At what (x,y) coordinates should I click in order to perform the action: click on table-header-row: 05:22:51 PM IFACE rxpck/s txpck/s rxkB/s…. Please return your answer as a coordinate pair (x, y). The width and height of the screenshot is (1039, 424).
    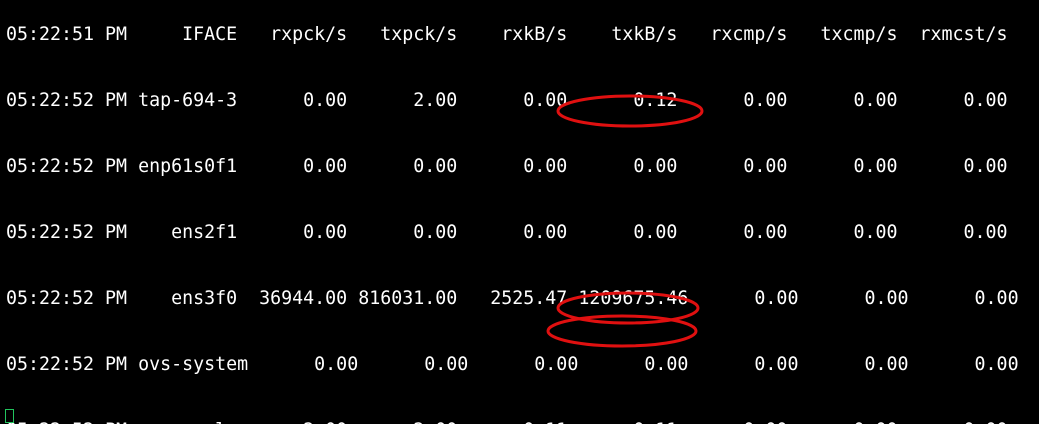
    Looking at the image, I should click on (507, 34).